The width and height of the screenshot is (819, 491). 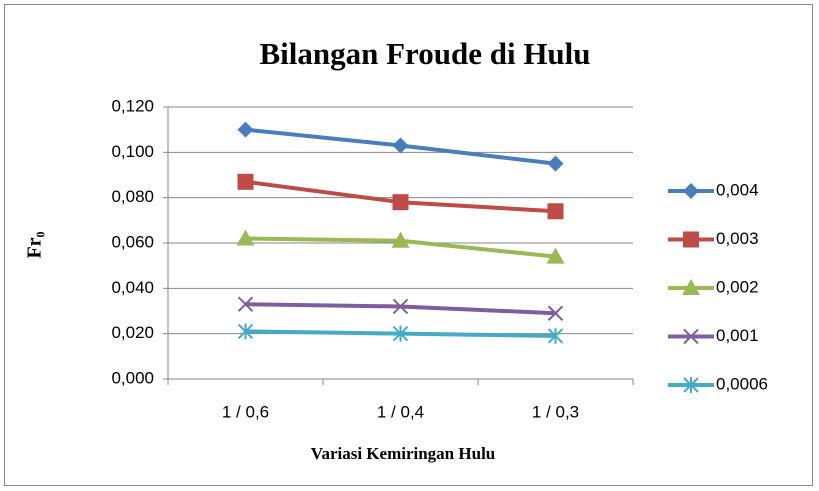 I want to click on x-tick-label: 1 / 0,4, so click(x=400, y=411).